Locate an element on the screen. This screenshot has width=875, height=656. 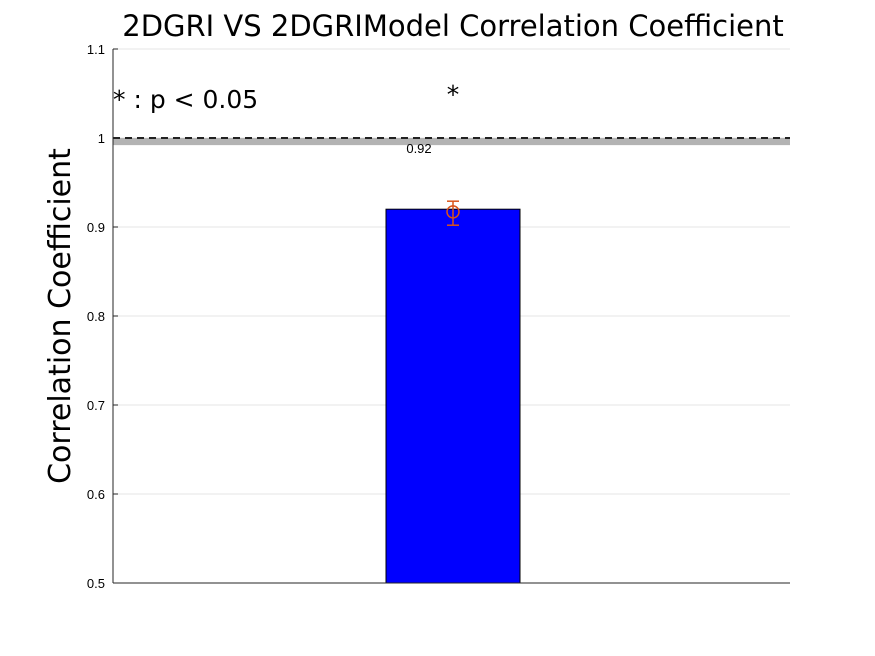
error-bar-marker is located at coordinates (453, 212).